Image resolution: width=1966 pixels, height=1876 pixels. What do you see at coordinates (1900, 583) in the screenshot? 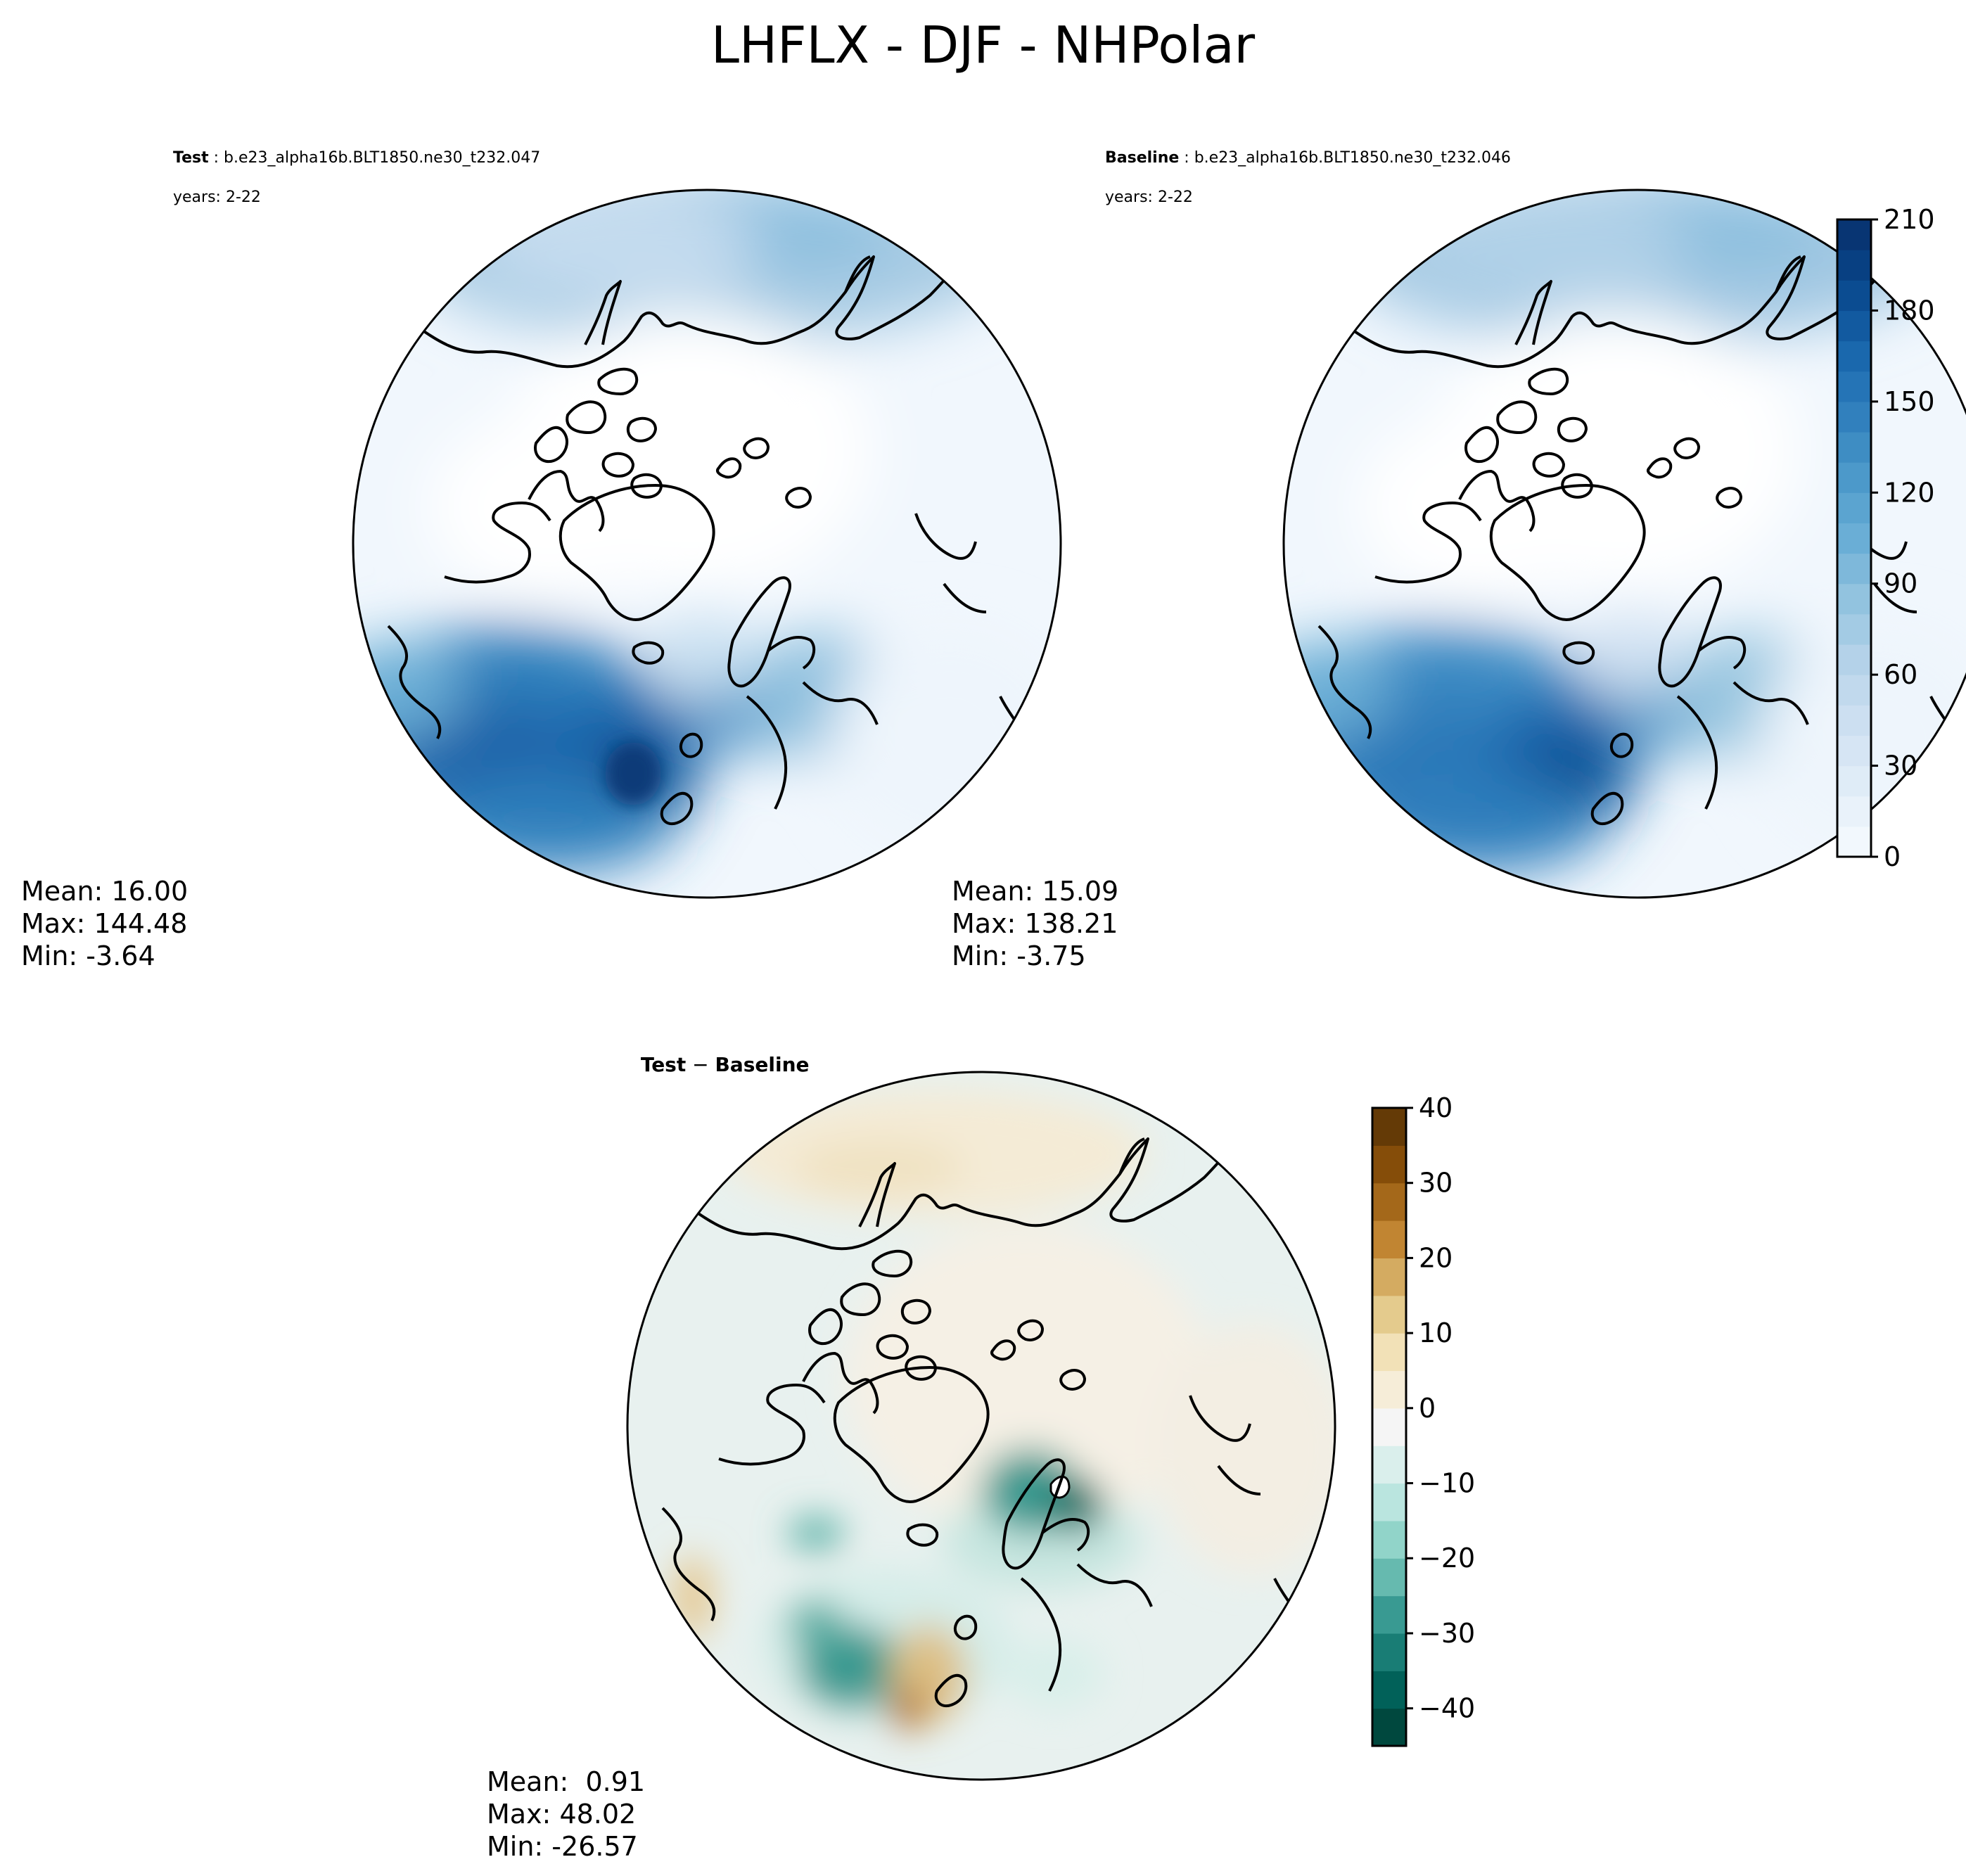
I see `main-colorbar-tick-label: 90` at bounding box center [1900, 583].